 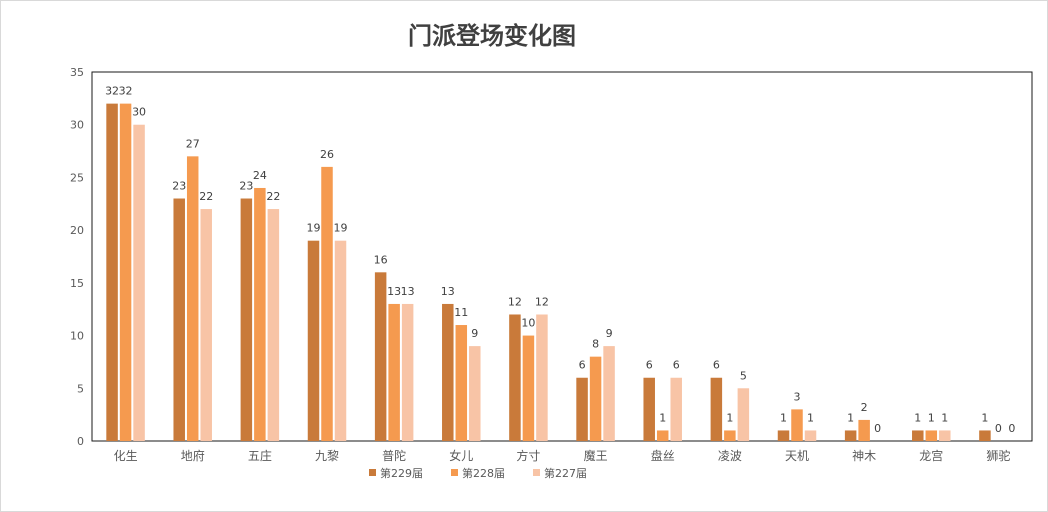 I want to click on x-tick-label: 凌波, so click(x=730, y=456).